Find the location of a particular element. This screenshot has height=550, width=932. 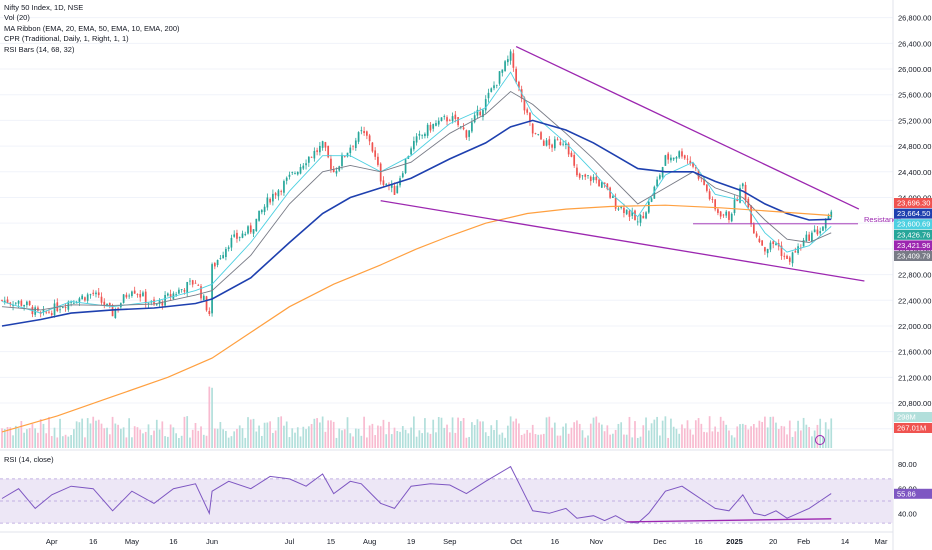

price-tick-label: 24,400.00 is located at coordinates (914, 172).